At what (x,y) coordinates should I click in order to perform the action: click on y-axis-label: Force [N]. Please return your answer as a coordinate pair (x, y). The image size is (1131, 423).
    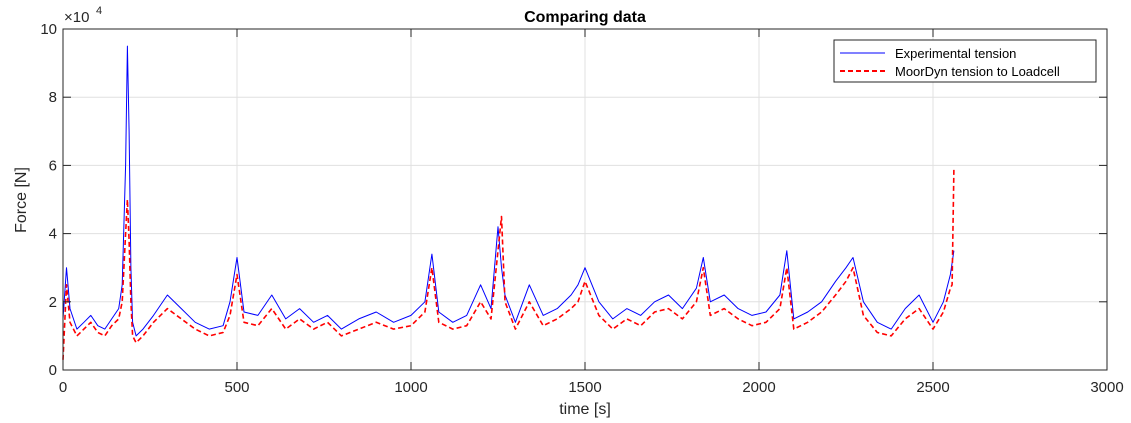
    Looking at the image, I should click on (21, 200).